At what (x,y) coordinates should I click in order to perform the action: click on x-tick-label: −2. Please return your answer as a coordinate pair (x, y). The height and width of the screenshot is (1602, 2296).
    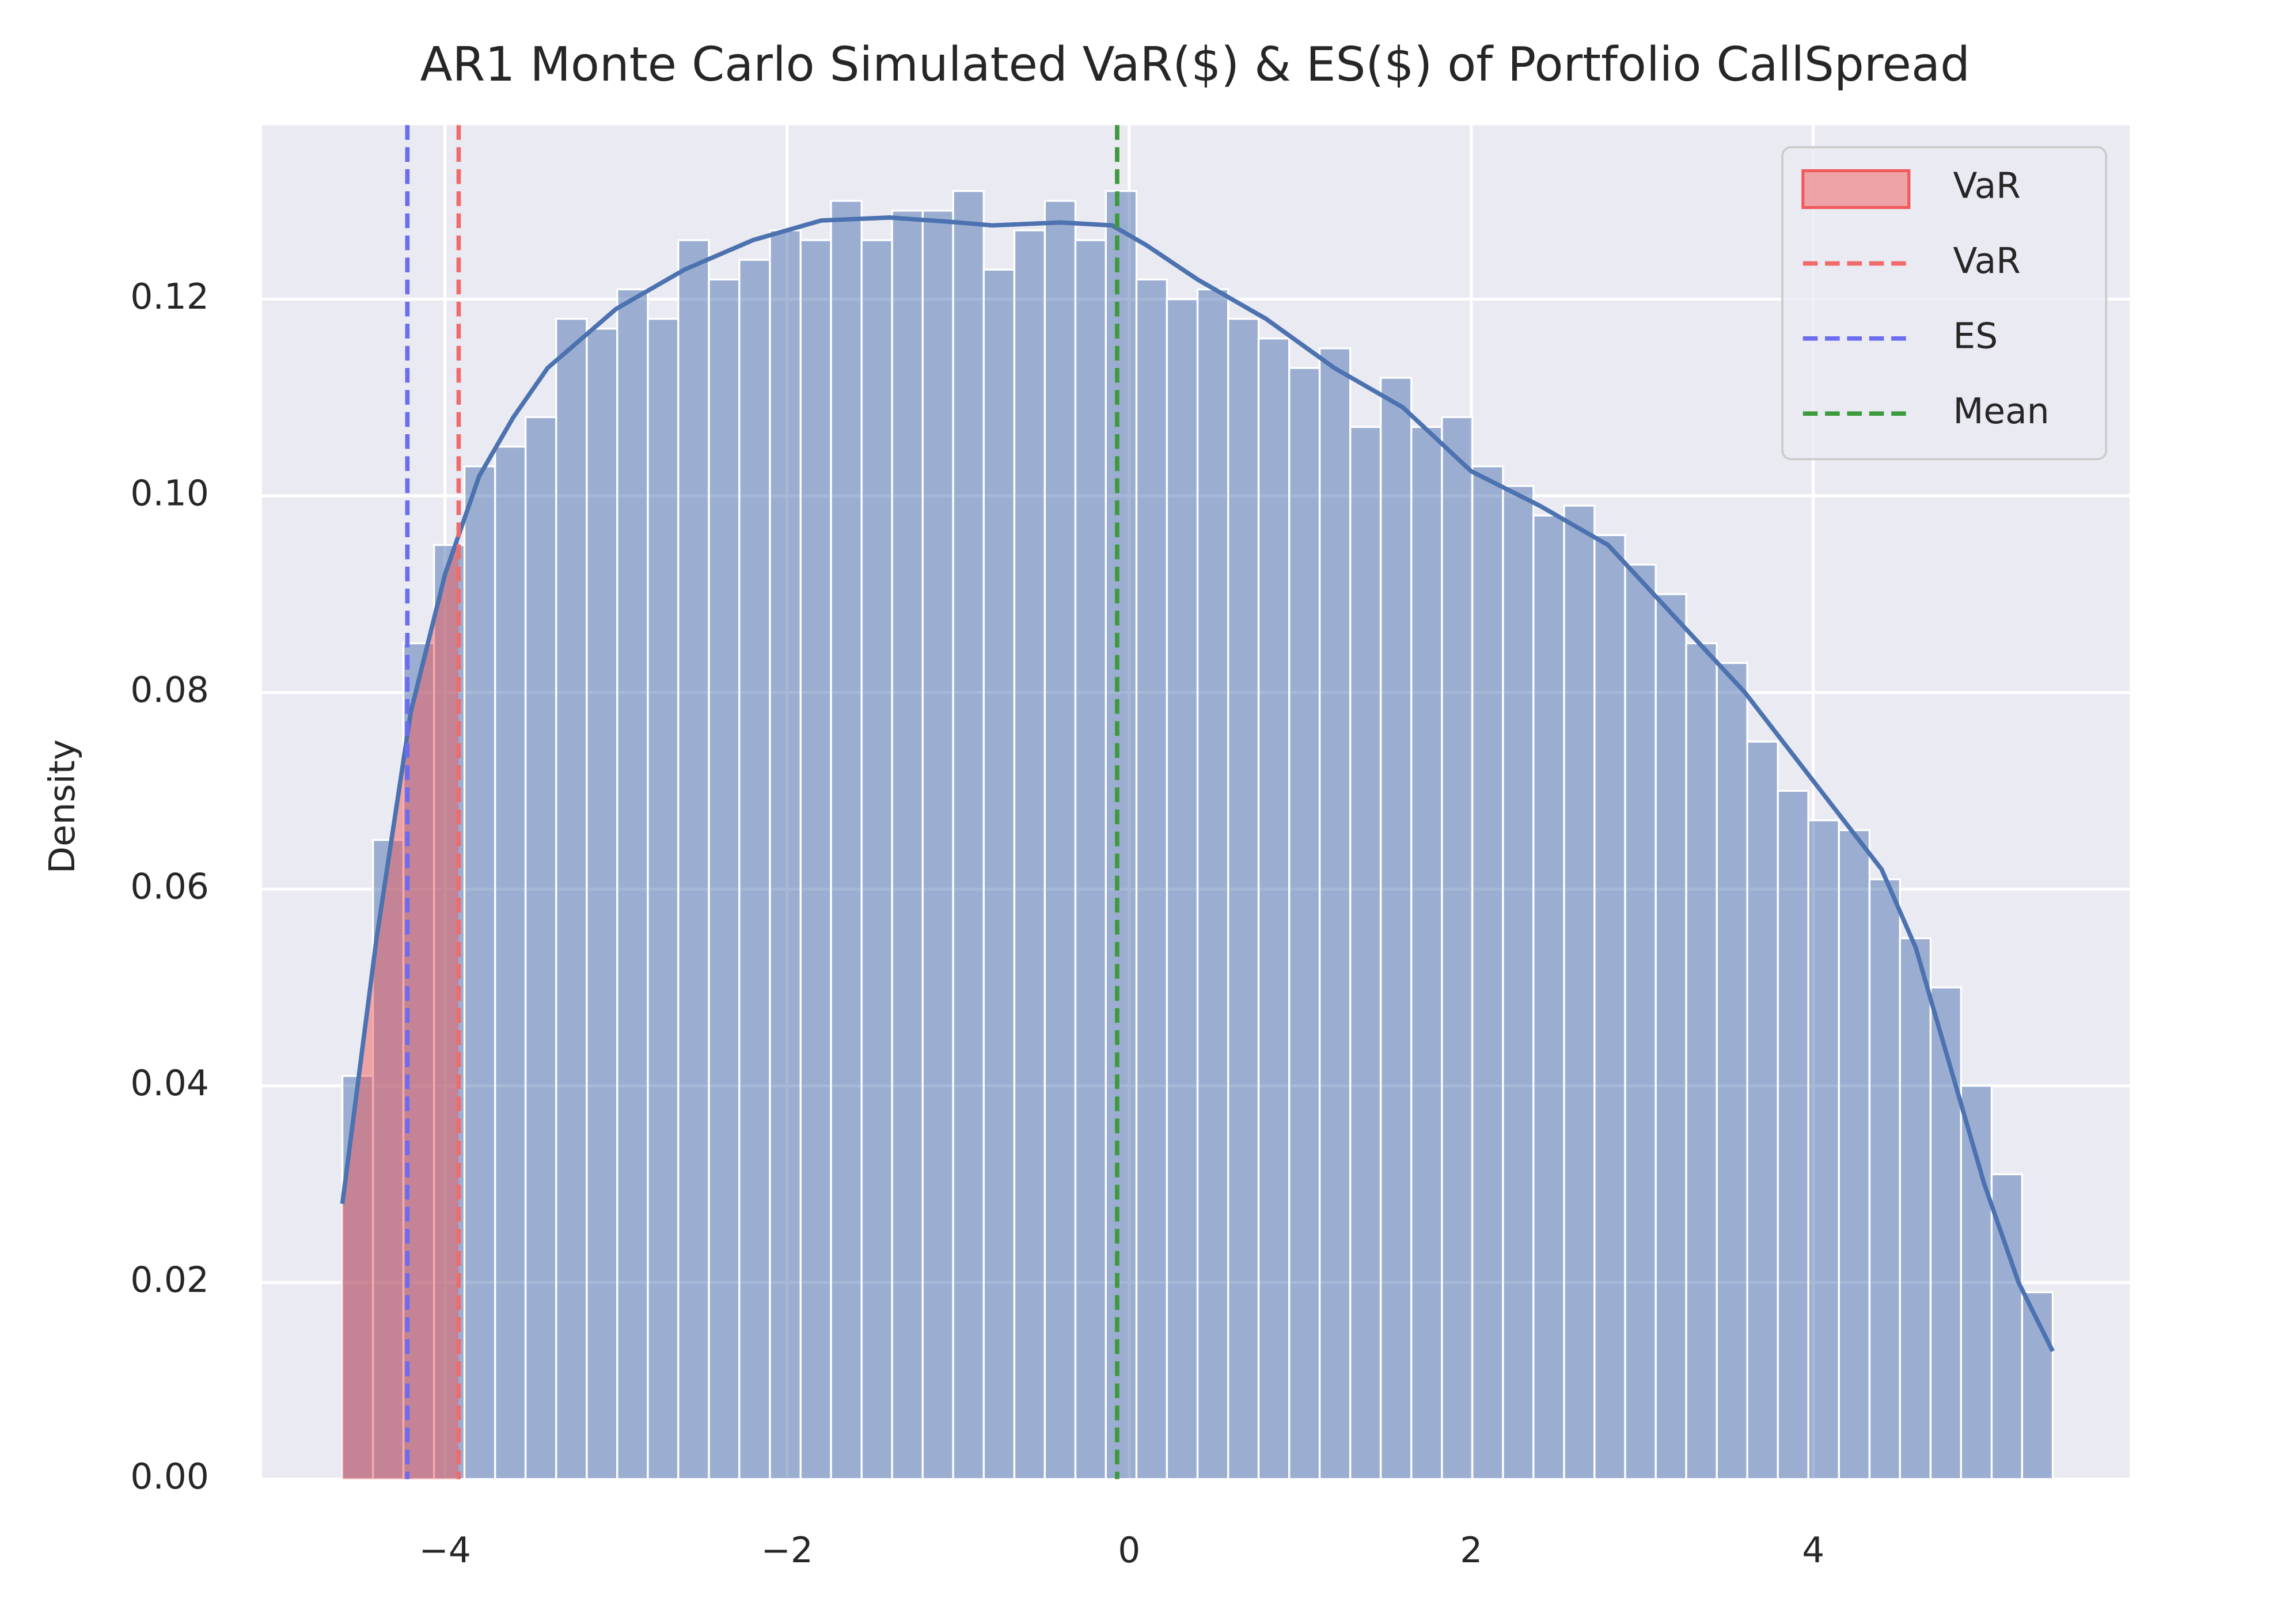
    Looking at the image, I should click on (787, 1550).